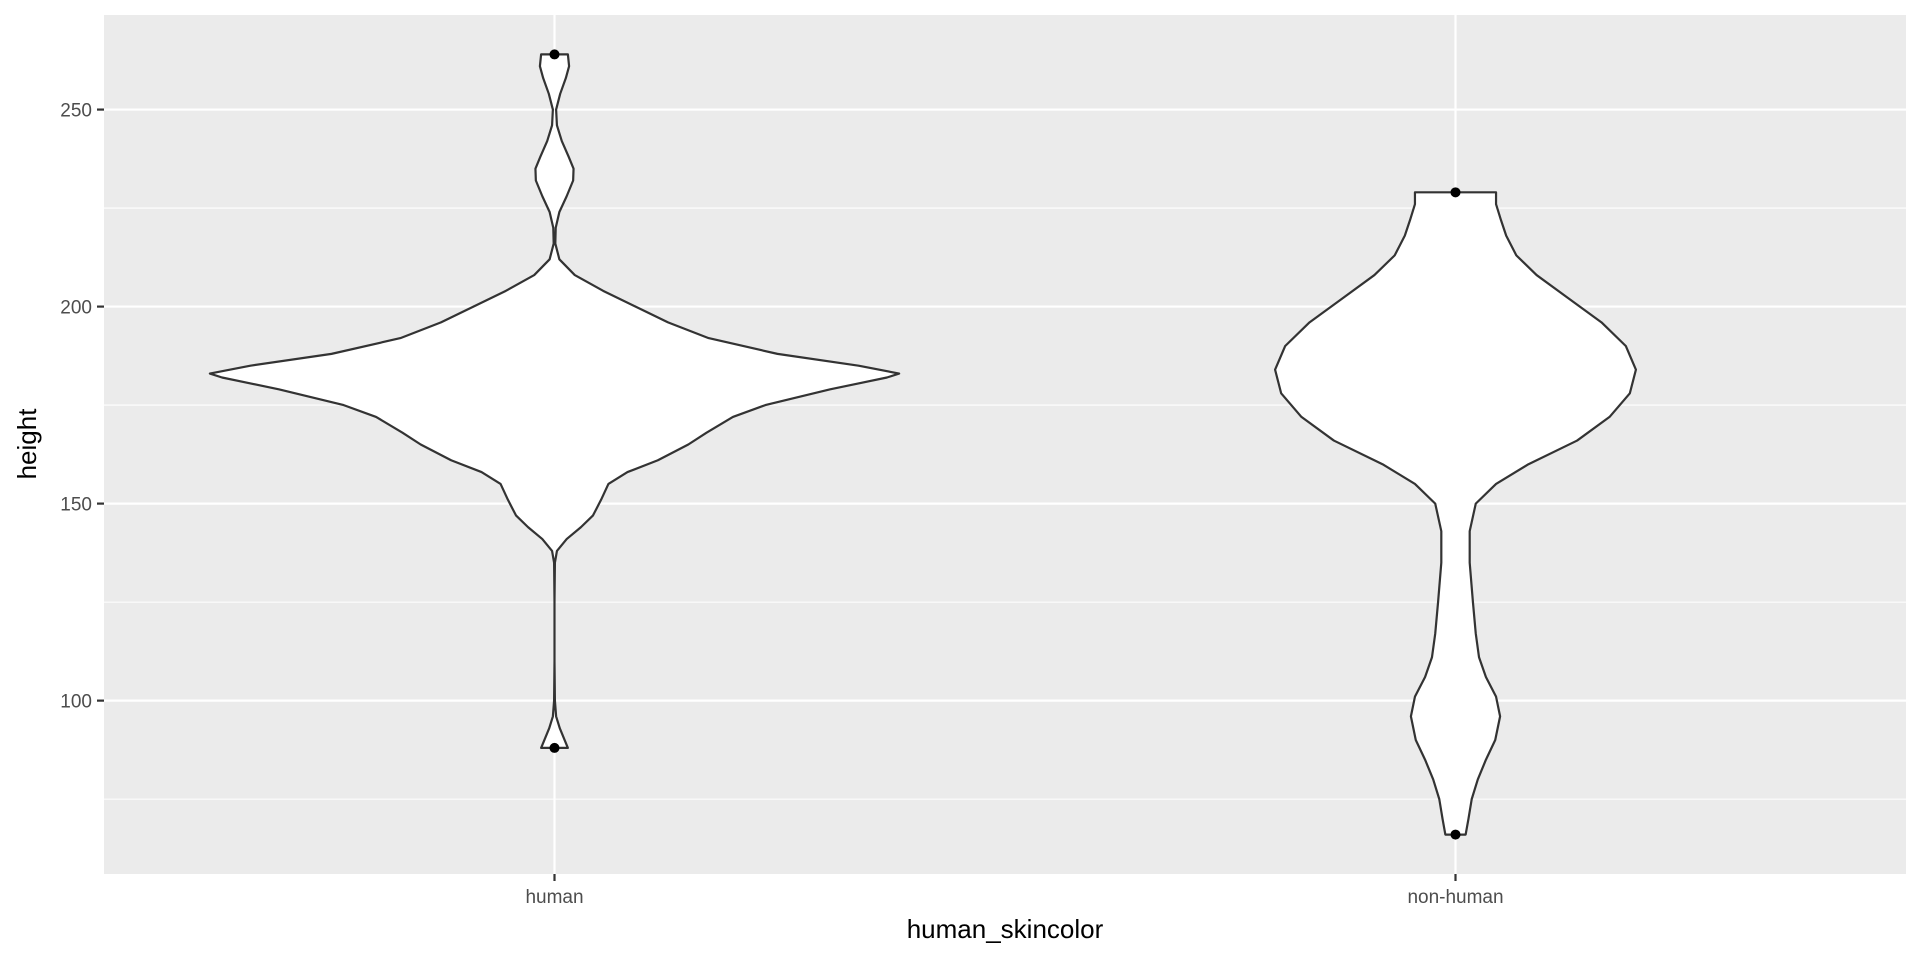 This screenshot has height=960, width=1920. What do you see at coordinates (1005, 929) in the screenshot?
I see `x-axis-title: human_skincolor` at bounding box center [1005, 929].